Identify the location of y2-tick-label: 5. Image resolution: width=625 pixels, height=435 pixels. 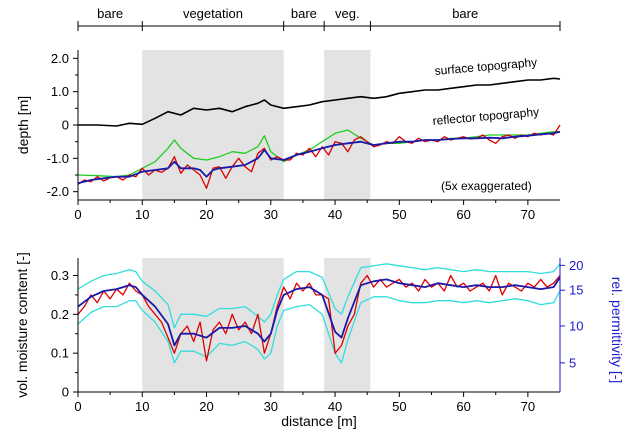
(572, 362).